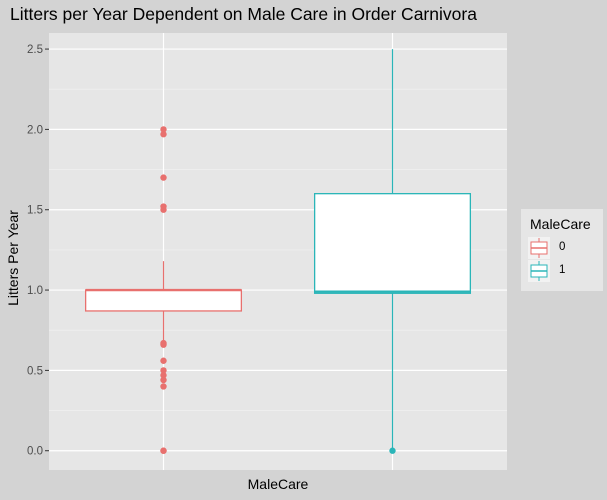  I want to click on legend-title: MaleCare, so click(560, 224).